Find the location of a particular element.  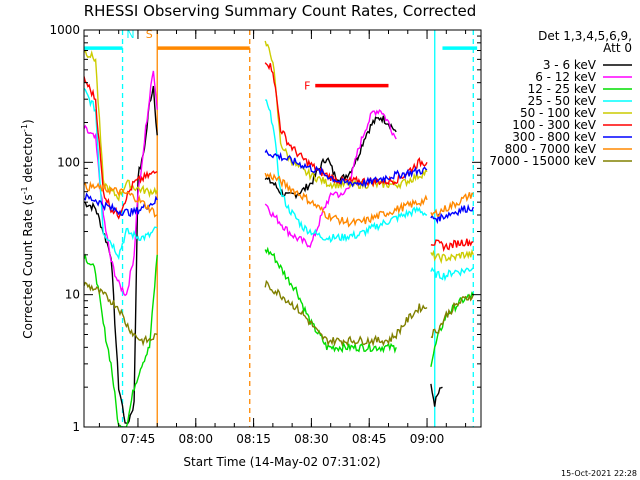

legend-entry-label: 50 - 100 keV is located at coordinates (558, 113).